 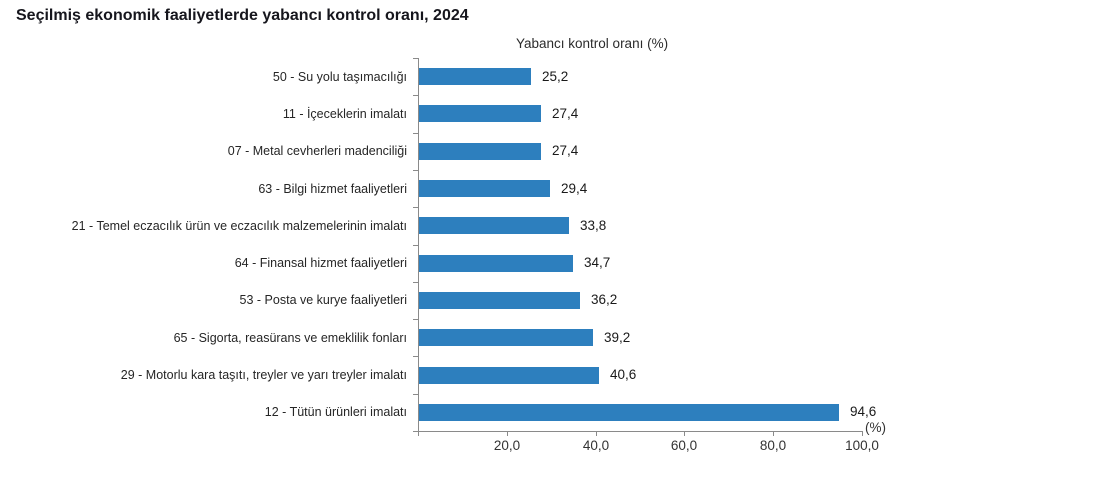 What do you see at coordinates (574, 188) in the screenshot?
I see `bar-value-label: 29,4` at bounding box center [574, 188].